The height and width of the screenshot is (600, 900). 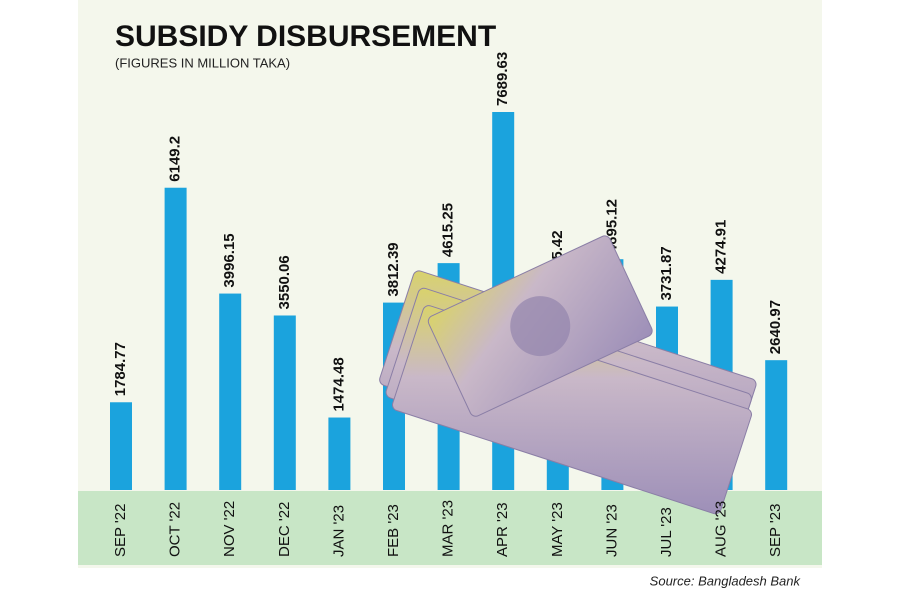 What do you see at coordinates (775, 327) in the screenshot?
I see `value-label: 2640.97` at bounding box center [775, 327].